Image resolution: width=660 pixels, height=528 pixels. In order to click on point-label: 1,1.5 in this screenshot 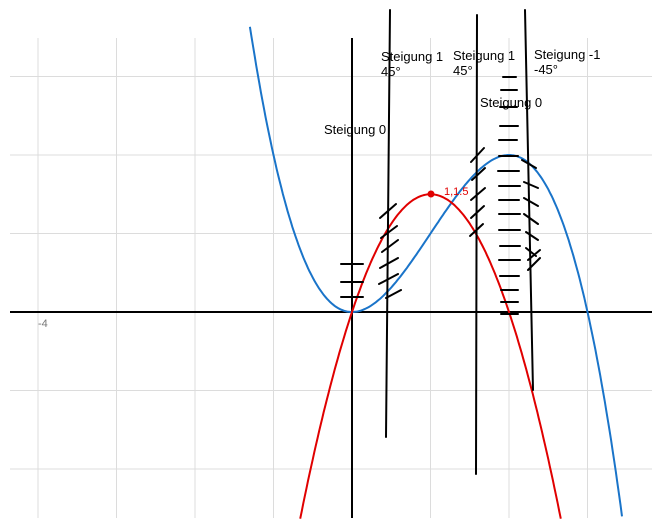, I will do `click(456, 192)`.